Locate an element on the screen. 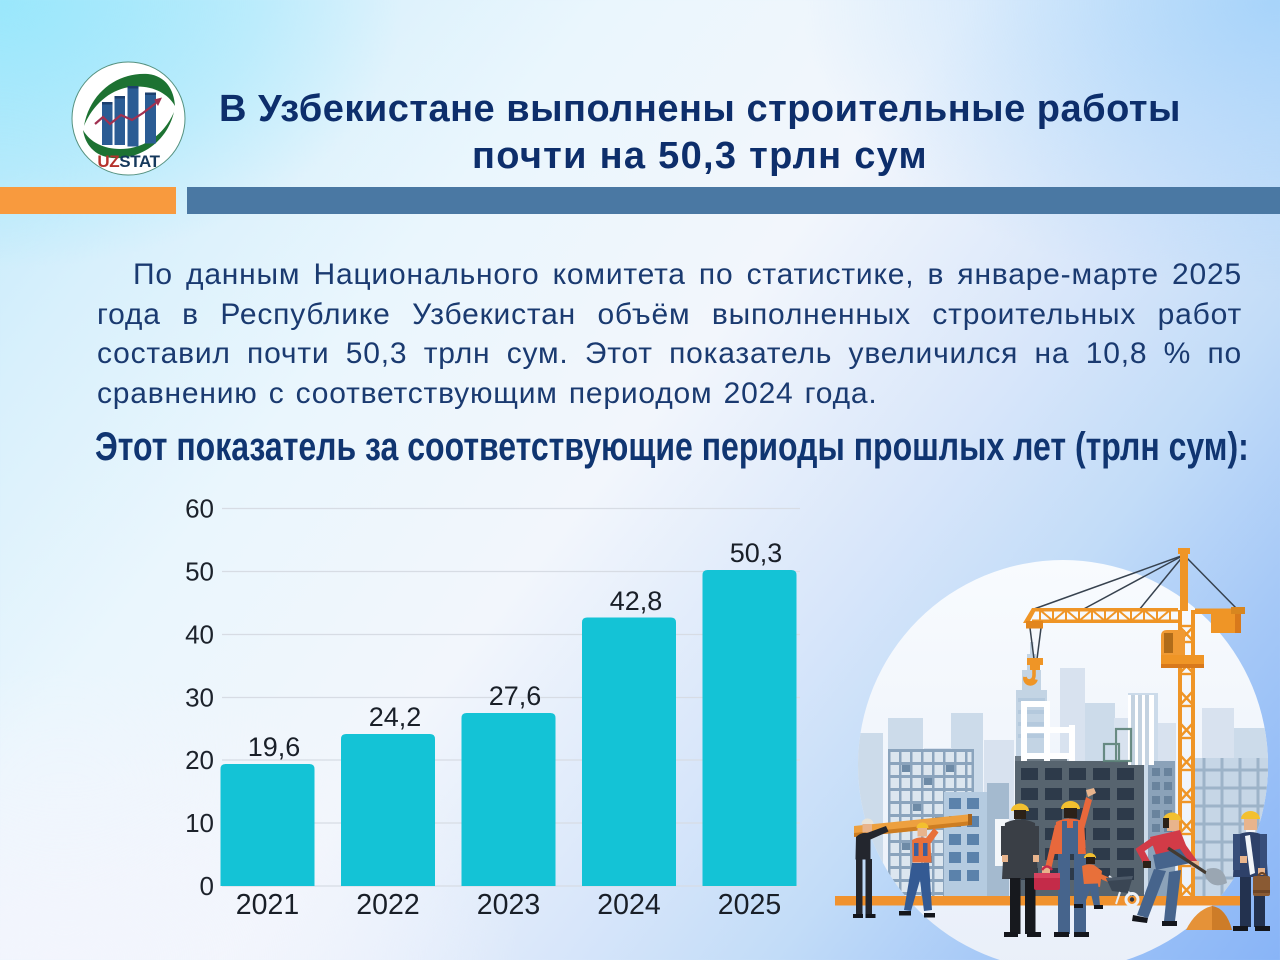 The height and width of the screenshot is (960, 1280). svg-text: 10 is located at coordinates (199, 823).